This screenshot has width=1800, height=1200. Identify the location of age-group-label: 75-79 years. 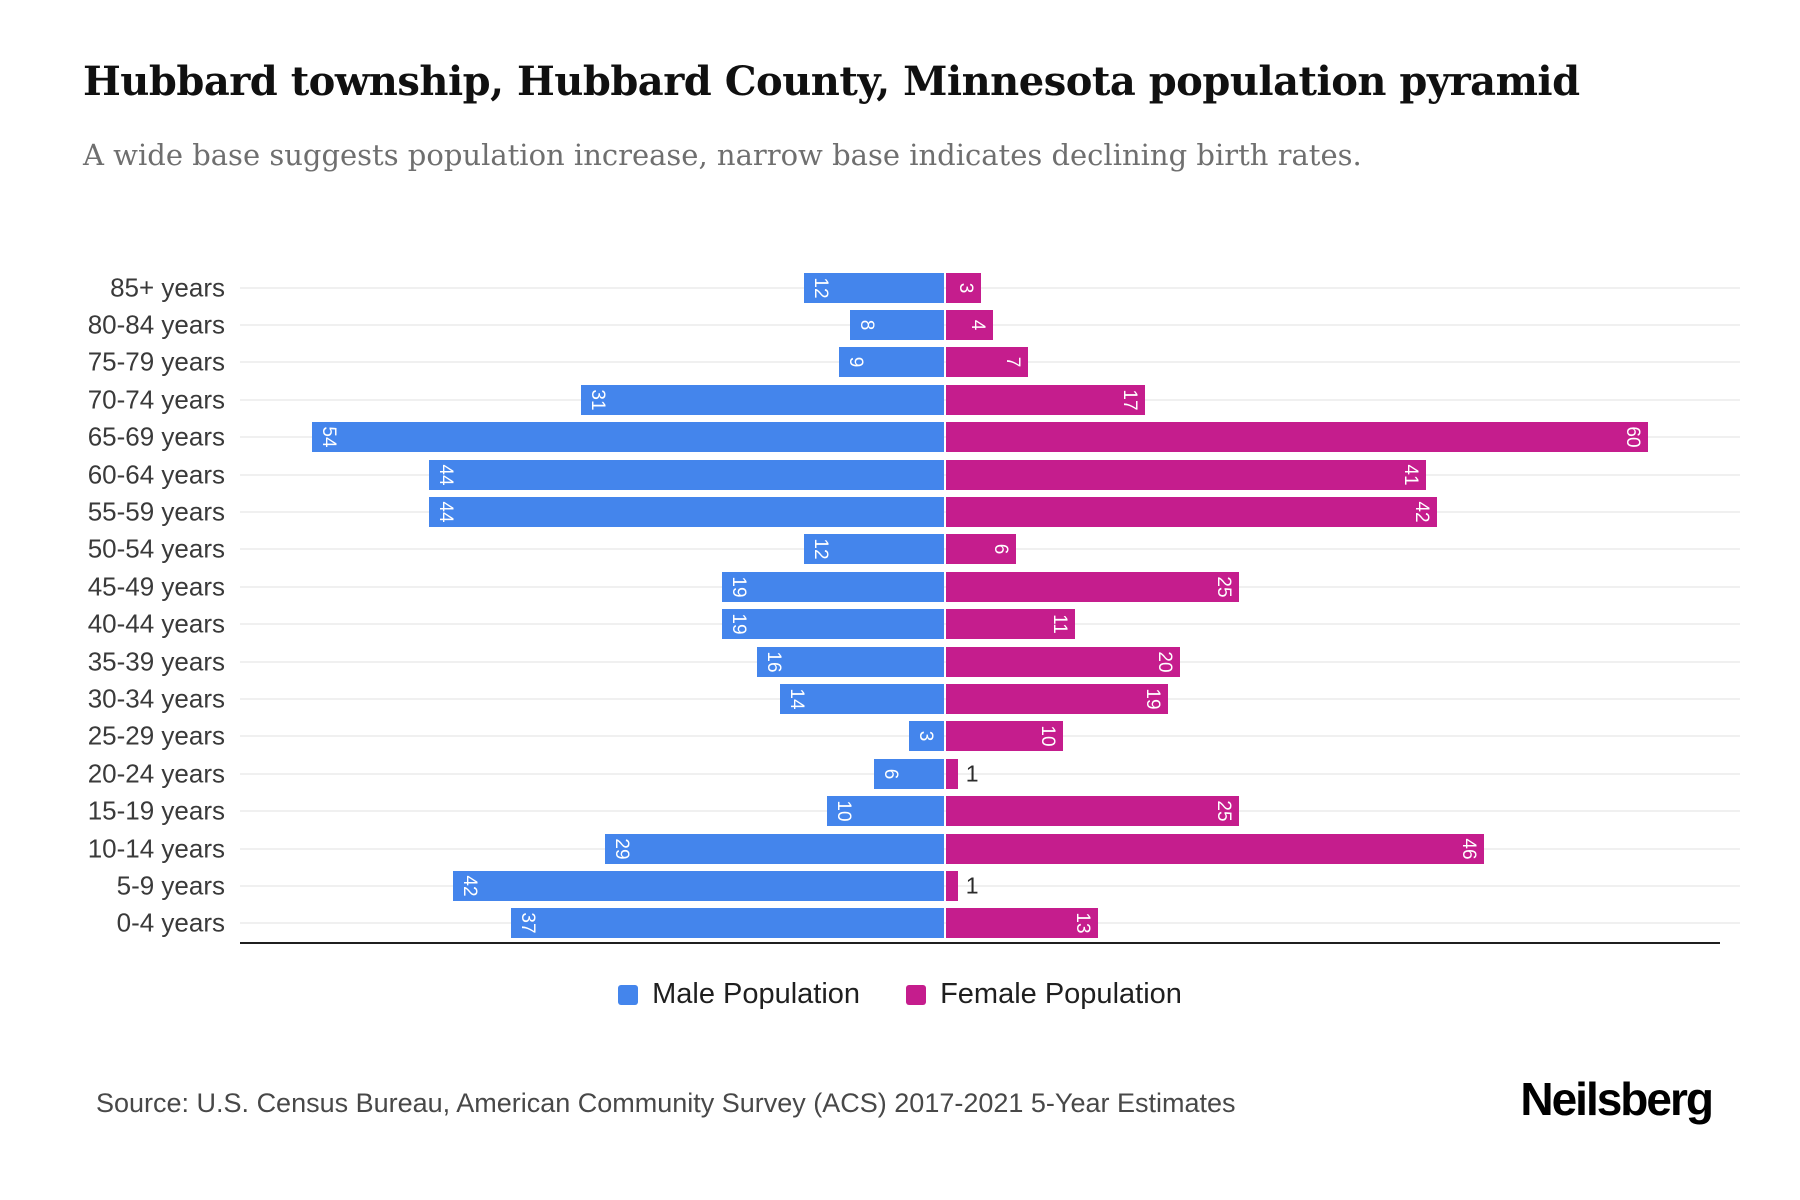
(156, 361).